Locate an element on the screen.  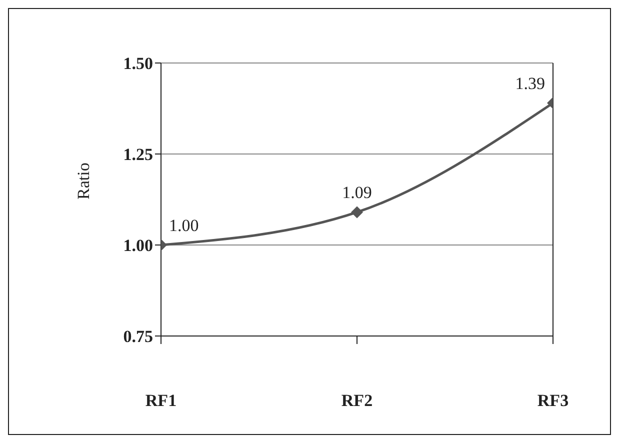
x-tick-label: RF1 is located at coordinates (161, 400).